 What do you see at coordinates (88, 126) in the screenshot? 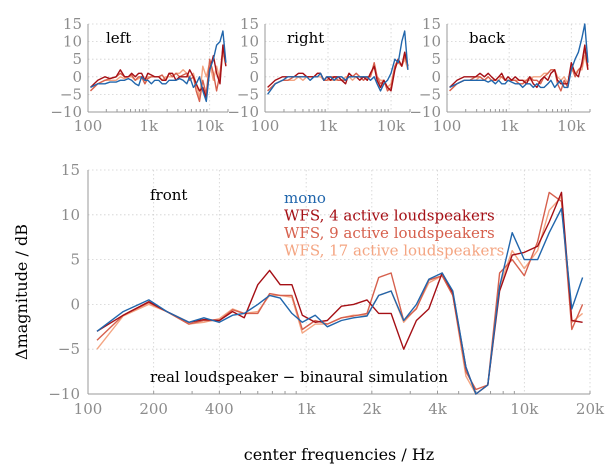
I see `panel-left-xtick-label: 100` at bounding box center [88, 126].